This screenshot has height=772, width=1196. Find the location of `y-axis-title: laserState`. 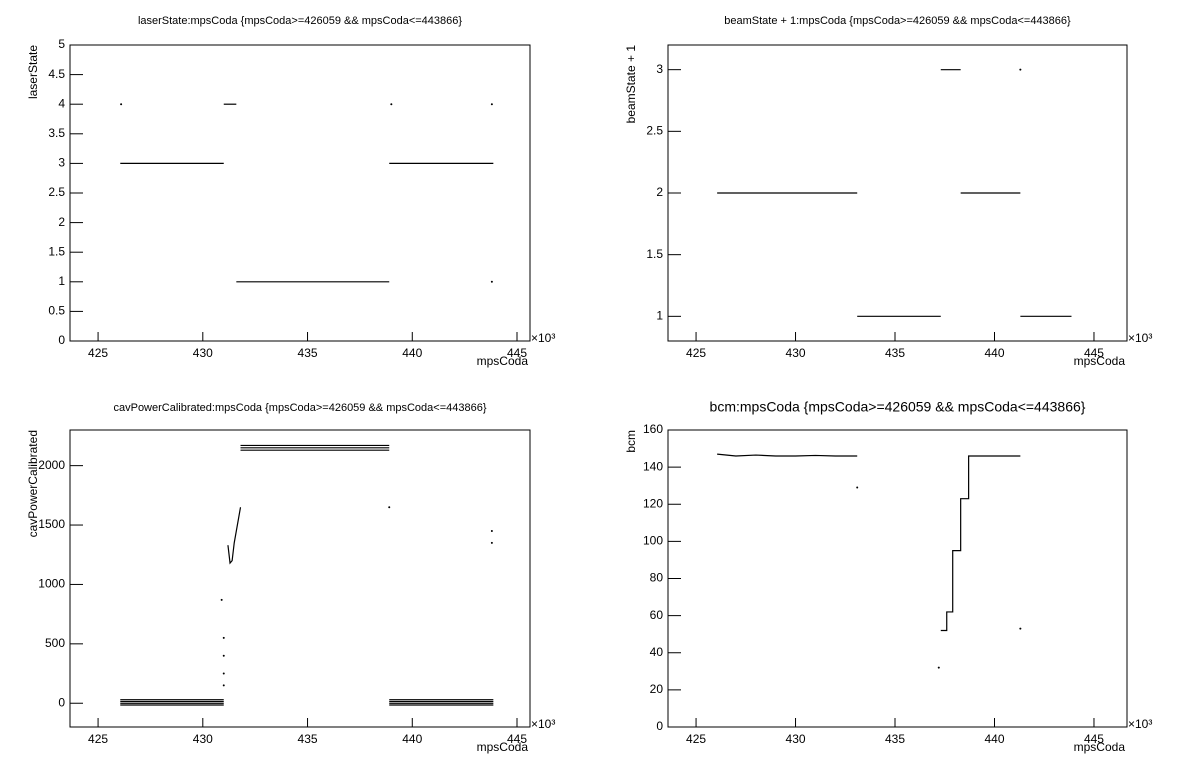

y-axis-title: laserState is located at coordinates (33, 72).